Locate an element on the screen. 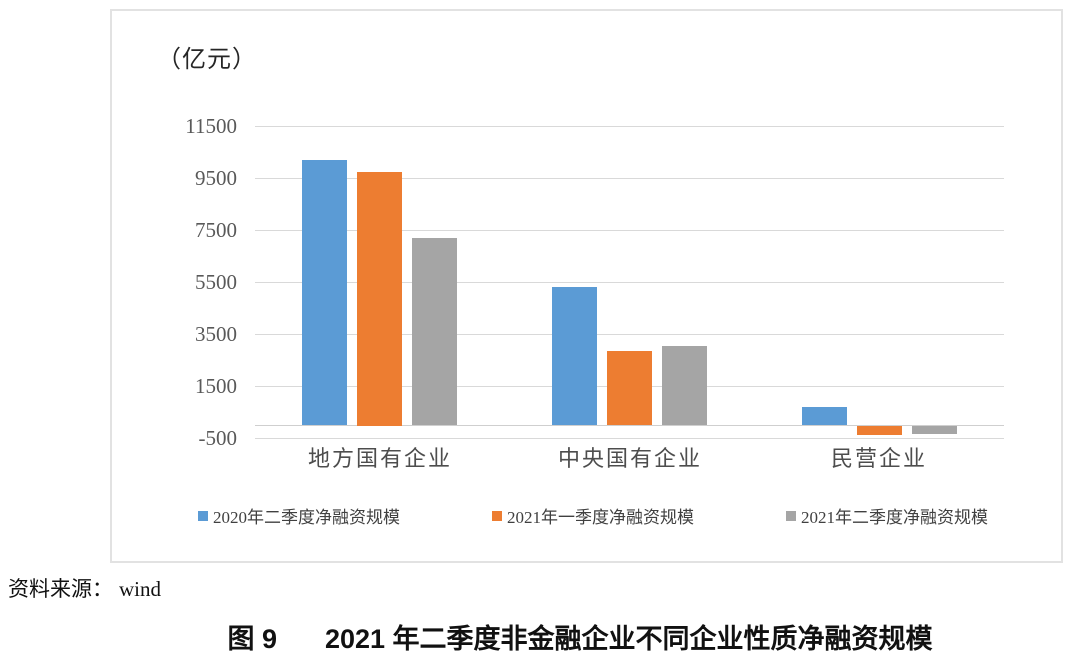  legend-item: 2020年二季度净融资规模 is located at coordinates (299, 515).